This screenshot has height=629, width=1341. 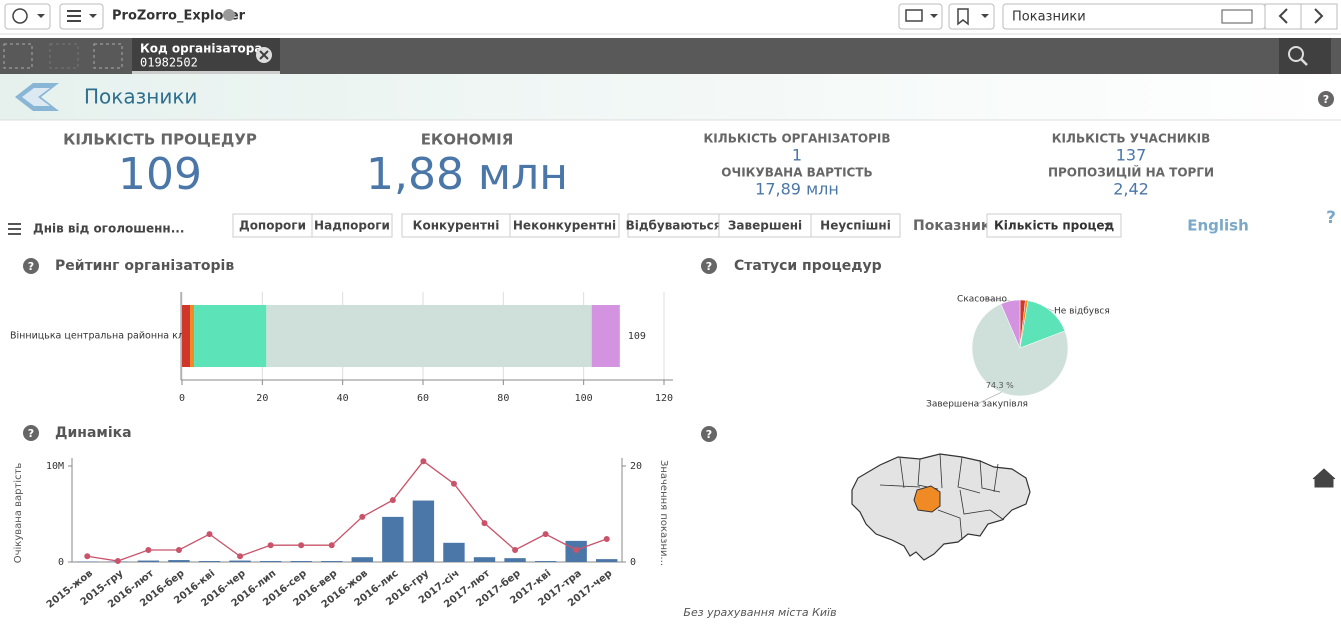 I want to click on prev-icon, so click(x=1283, y=16).